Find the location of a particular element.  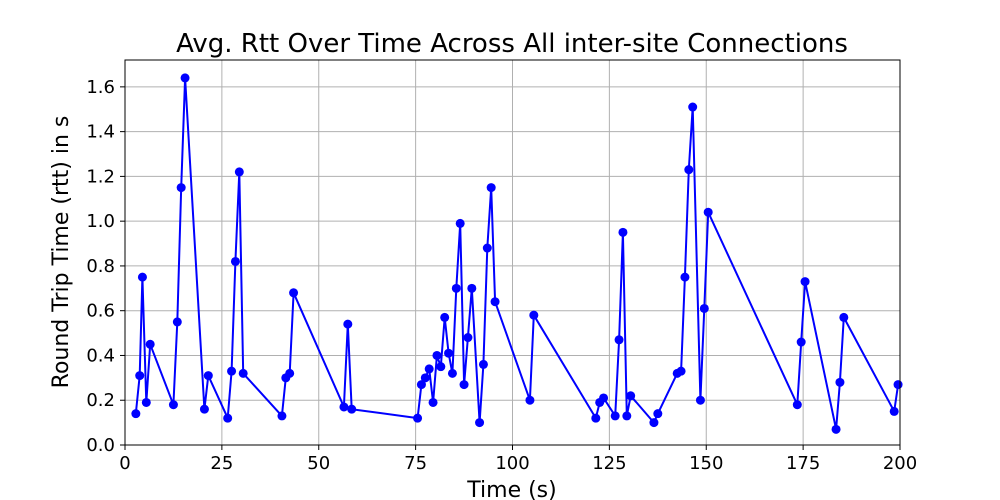

y-tick-label: 0.0 is located at coordinates (100, 445).